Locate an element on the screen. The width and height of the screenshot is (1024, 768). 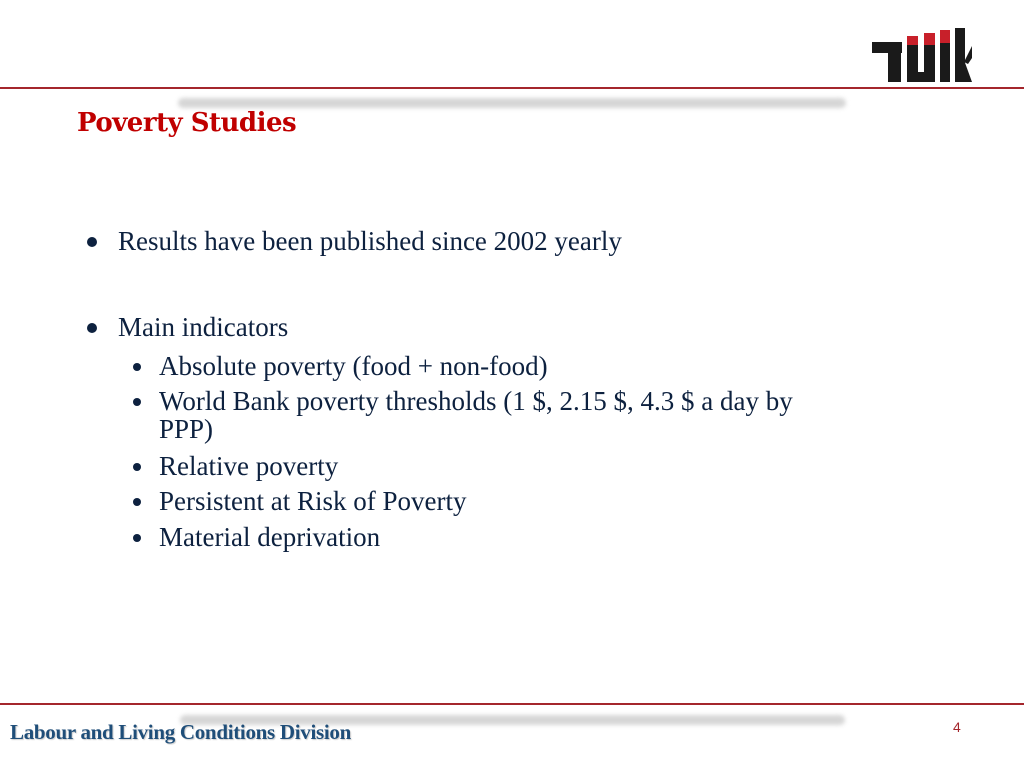
sub-bullet-item: Absolute poverty (food + non-food) is located at coordinates (340, 366).